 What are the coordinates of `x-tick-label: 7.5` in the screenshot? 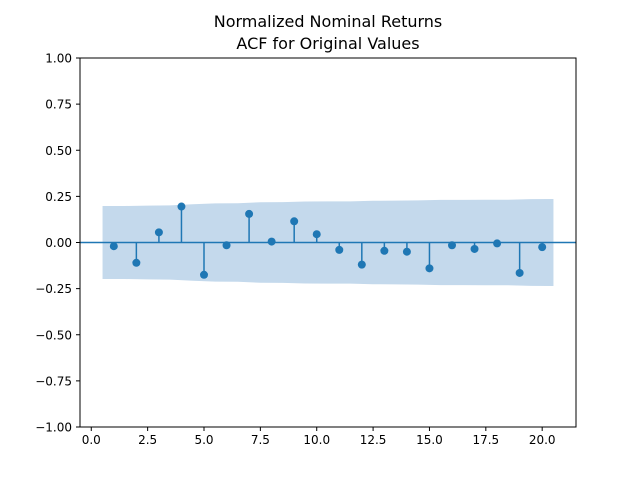 It's located at (260, 440).